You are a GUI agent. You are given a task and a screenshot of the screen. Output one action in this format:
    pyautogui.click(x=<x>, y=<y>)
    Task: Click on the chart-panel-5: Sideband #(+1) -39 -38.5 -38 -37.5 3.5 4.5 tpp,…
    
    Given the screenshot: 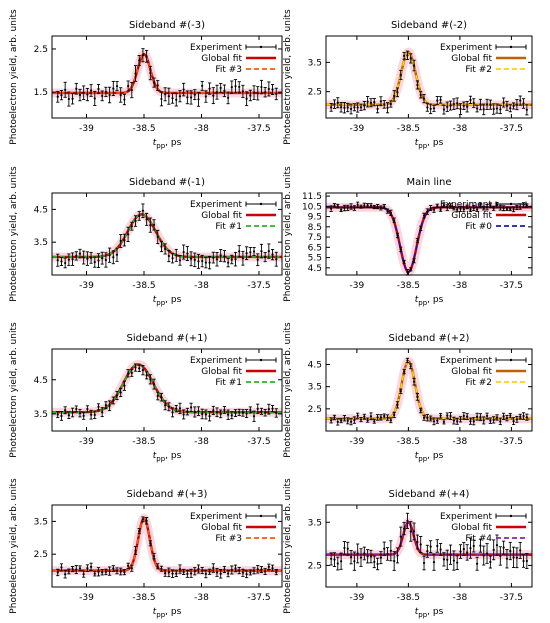 What is the action you would take?
    pyautogui.click(x=147, y=392)
    